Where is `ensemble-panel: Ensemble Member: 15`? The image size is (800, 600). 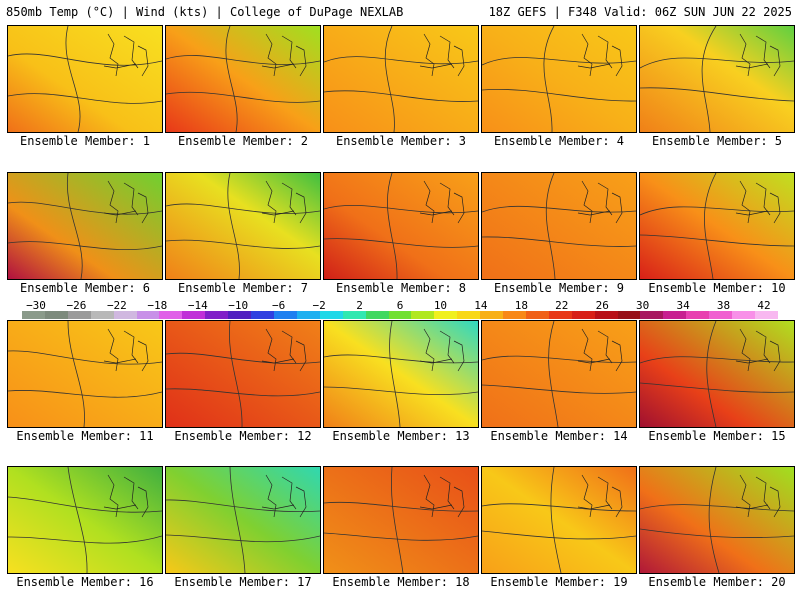
ensemble-panel: Ensemble Member: 15 is located at coordinates (717, 381).